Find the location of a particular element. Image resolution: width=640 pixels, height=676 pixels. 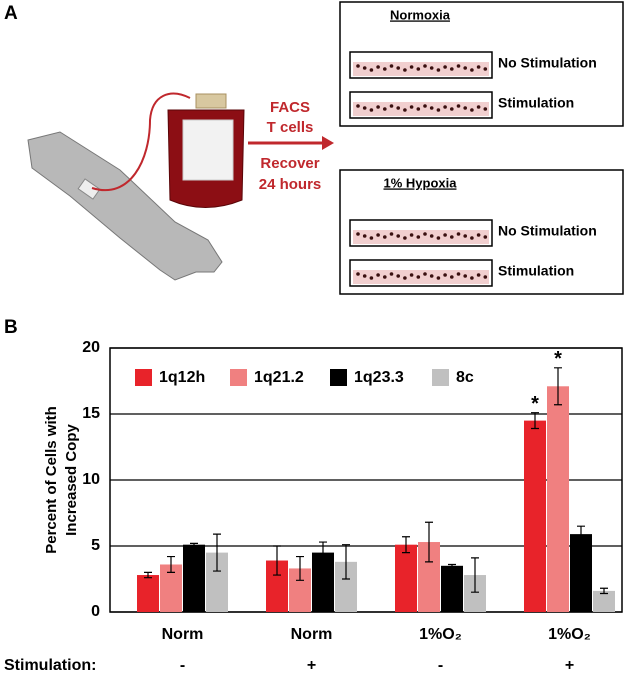

row-value: - is located at coordinates (182, 665).